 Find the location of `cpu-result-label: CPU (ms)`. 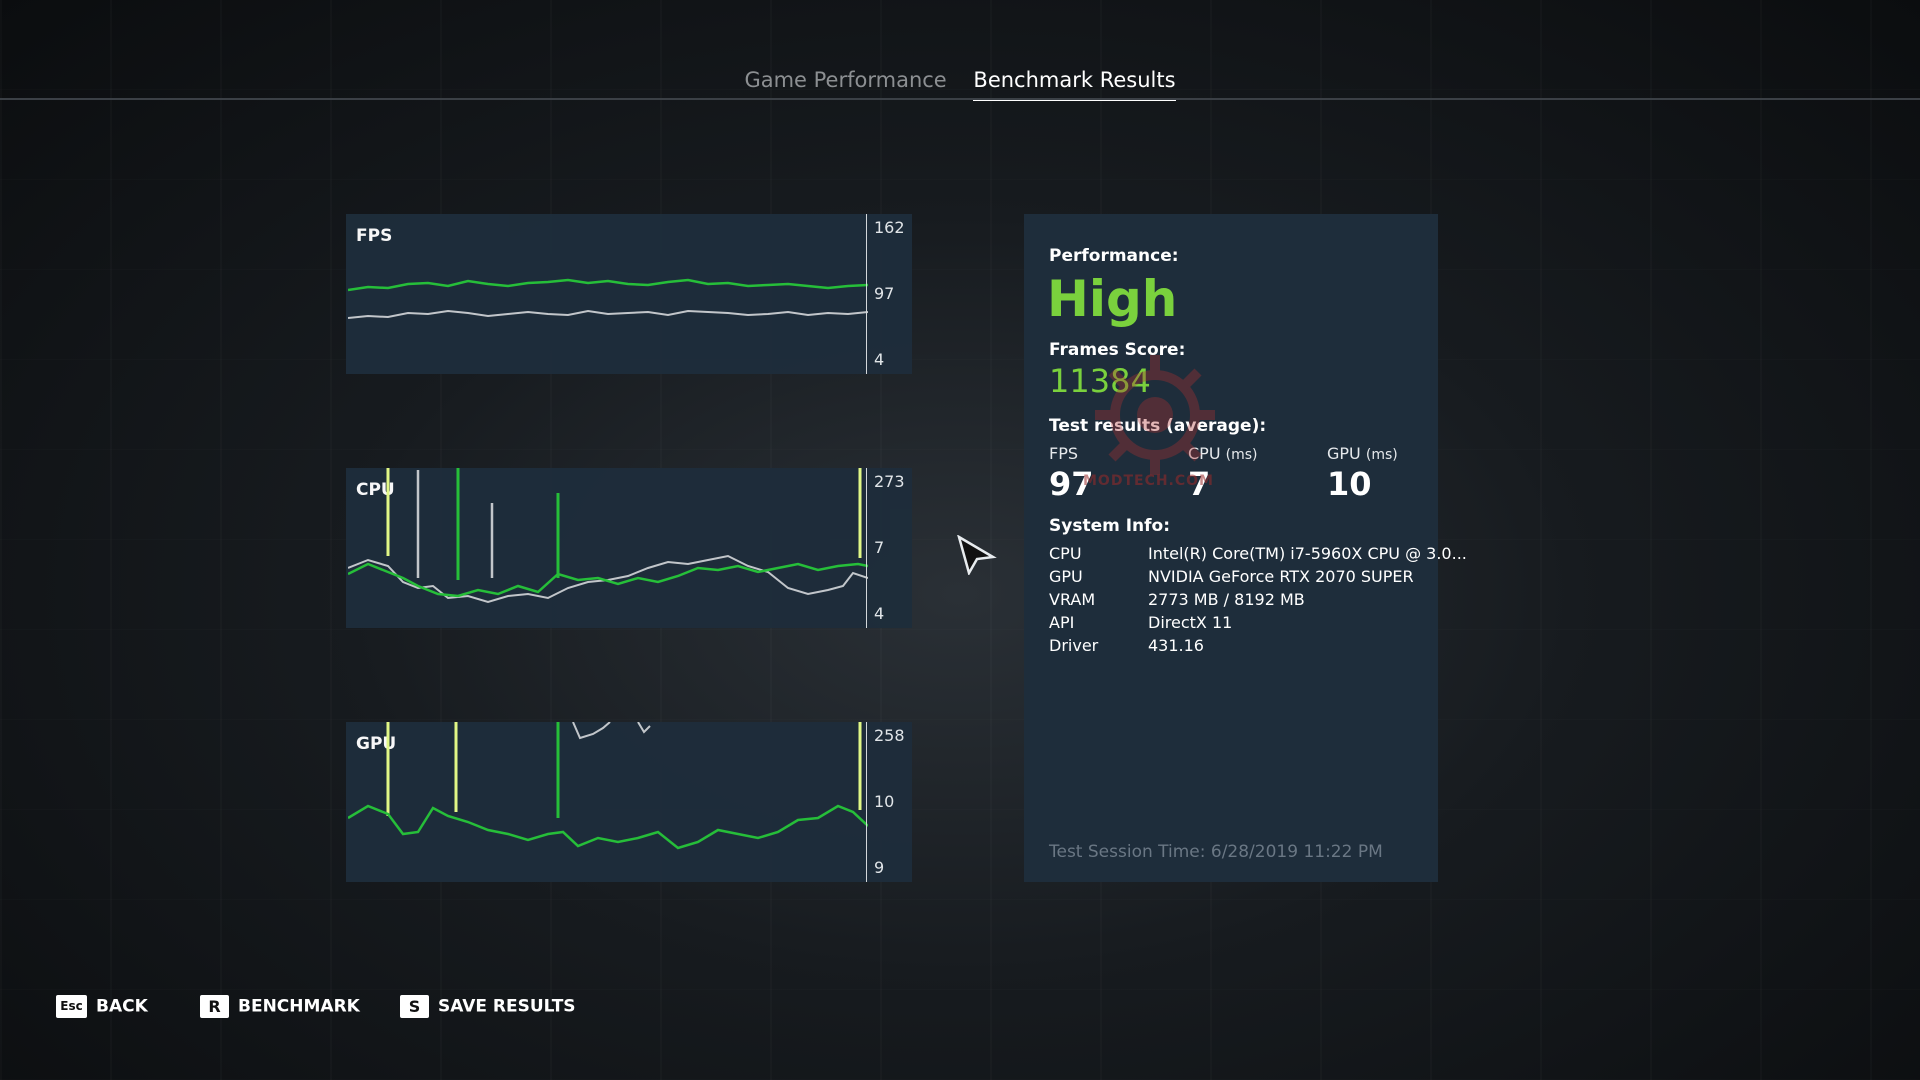

cpu-result-label: CPU (ms) is located at coordinates (1222, 453).